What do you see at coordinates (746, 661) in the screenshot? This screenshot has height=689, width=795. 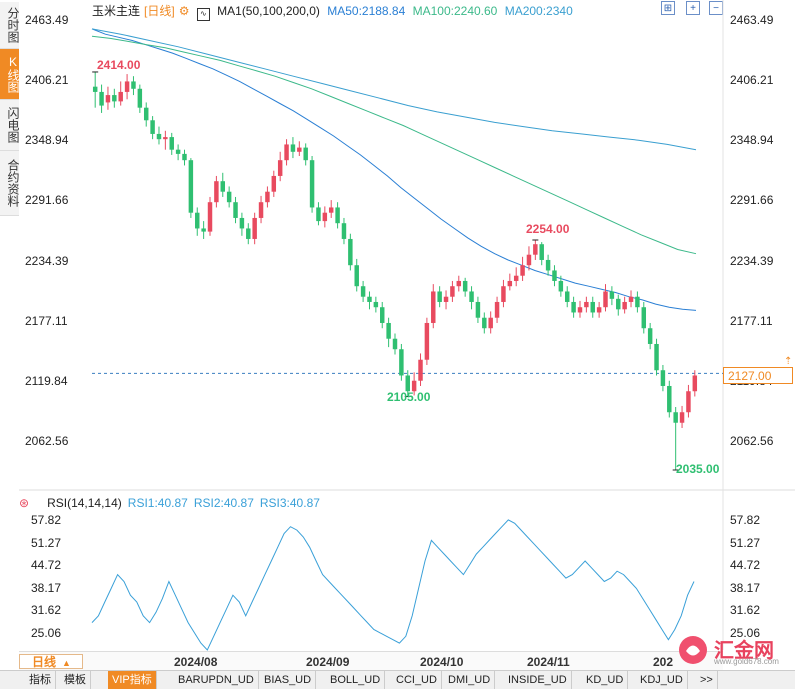 I see `brand-url: www.gold678.com` at bounding box center [746, 661].